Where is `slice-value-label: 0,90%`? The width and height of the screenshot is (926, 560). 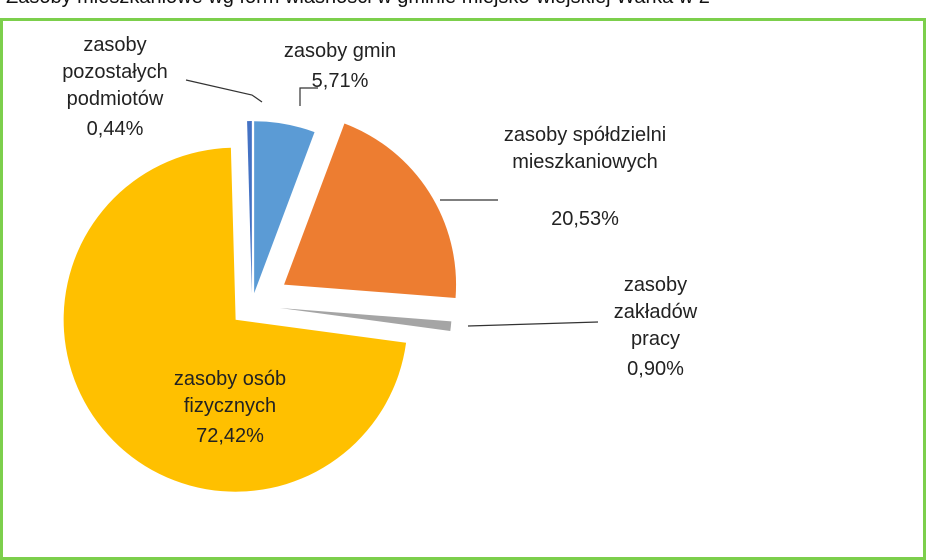
slice-value-label: 0,90% is located at coordinates (655, 369).